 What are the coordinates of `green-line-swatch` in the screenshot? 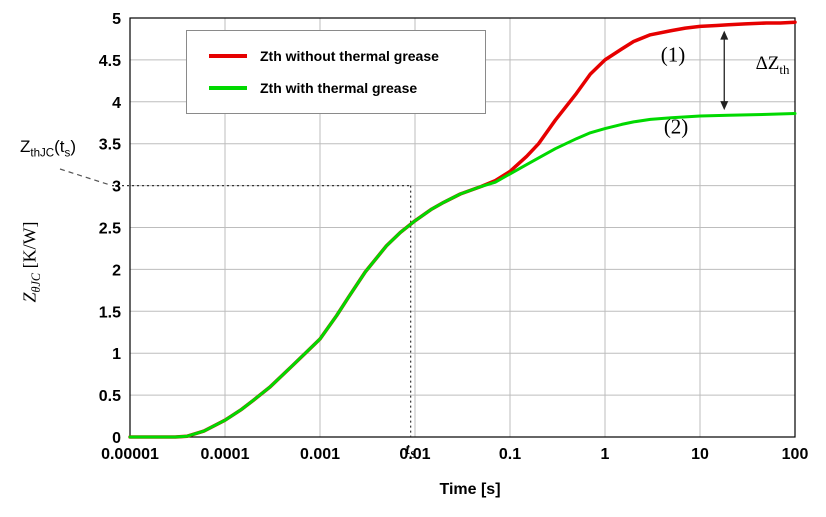 It's located at (228, 88).